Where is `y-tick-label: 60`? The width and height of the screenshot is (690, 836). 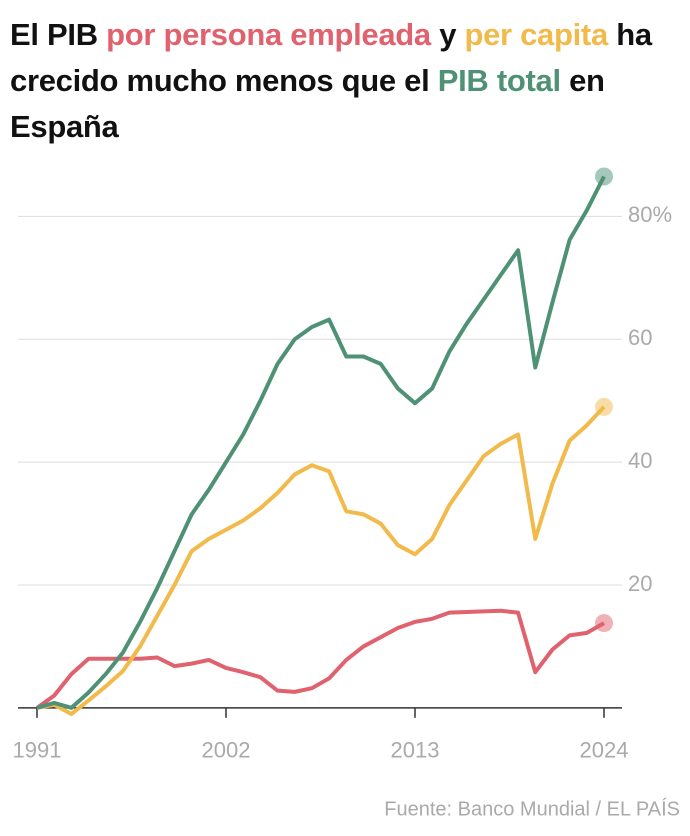
y-tick-label: 60 is located at coordinates (640, 337).